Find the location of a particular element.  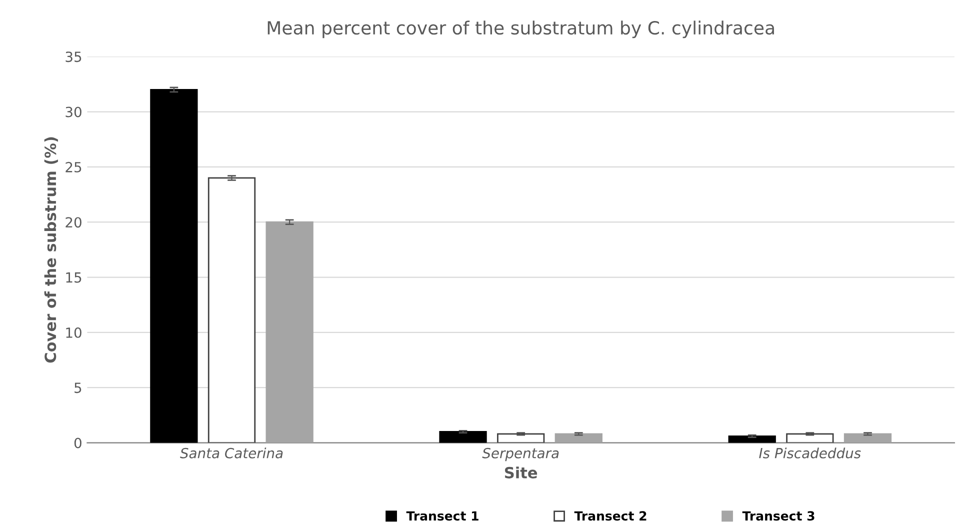

y-tick-label: 35 is located at coordinates (74, 57).